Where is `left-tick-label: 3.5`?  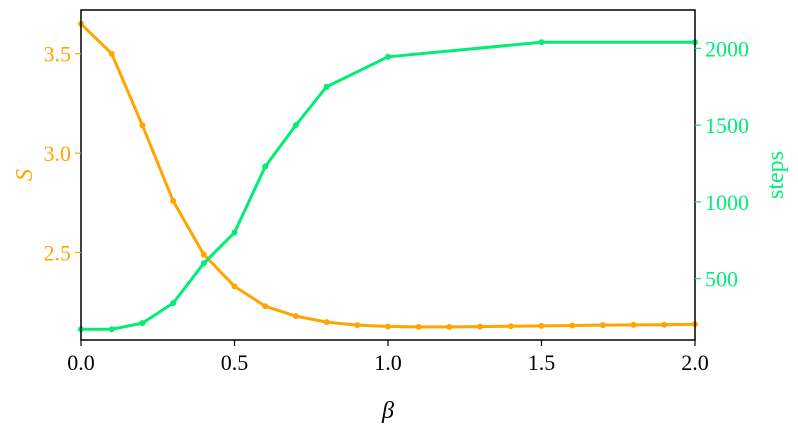 left-tick-label: 3.5 is located at coordinates (58, 54).